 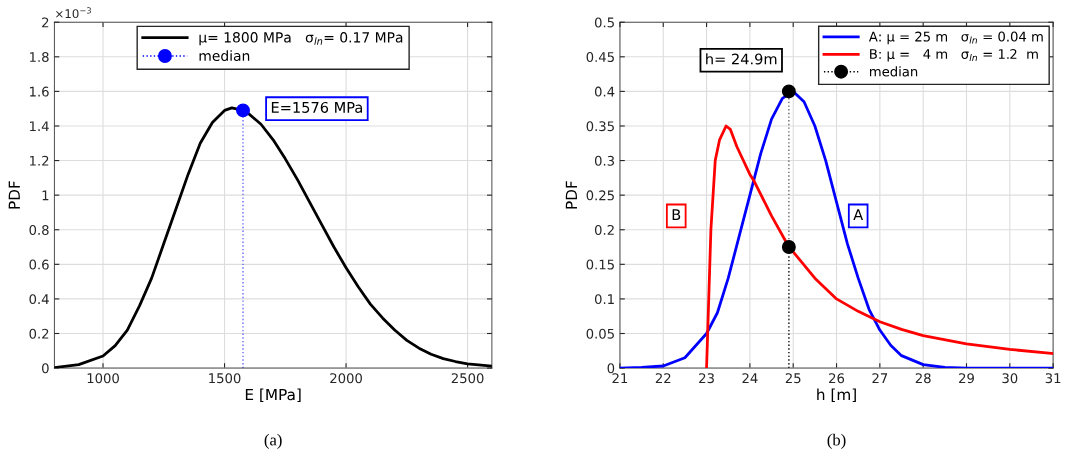 What do you see at coordinates (39, 160) in the screenshot?
I see `y-tick-label: 1.2` at bounding box center [39, 160].